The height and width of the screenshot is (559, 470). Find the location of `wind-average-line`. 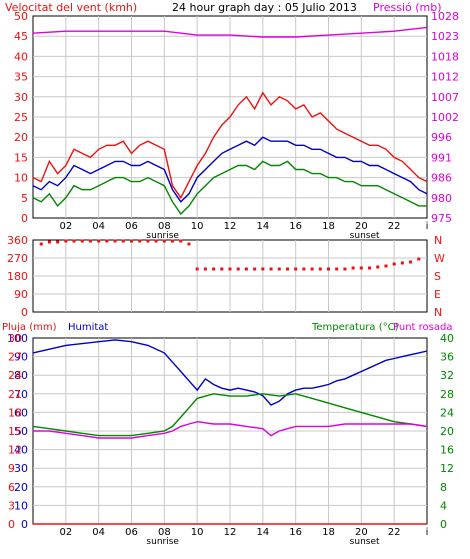

wind-average-line is located at coordinates (230, 169).